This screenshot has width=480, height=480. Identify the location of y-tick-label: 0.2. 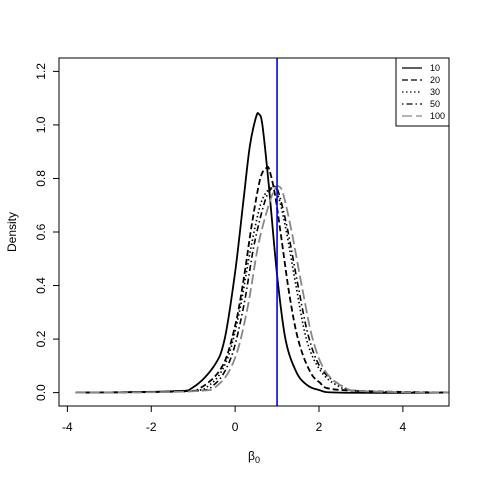
(41, 338).